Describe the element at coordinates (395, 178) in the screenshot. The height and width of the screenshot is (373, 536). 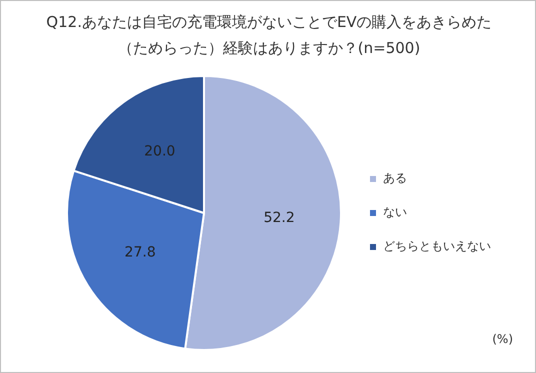
I see `legend-label: ある` at that location.